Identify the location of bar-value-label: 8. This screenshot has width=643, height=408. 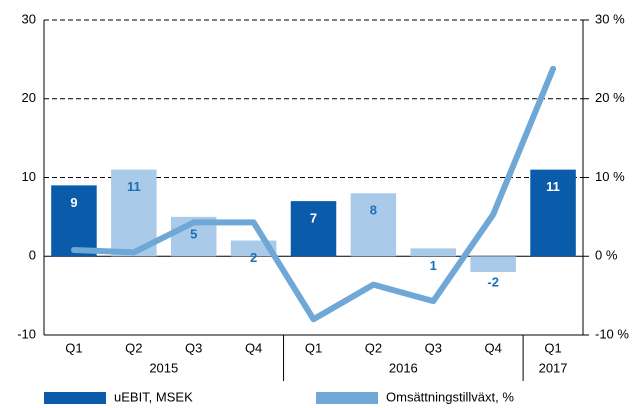
(373, 210).